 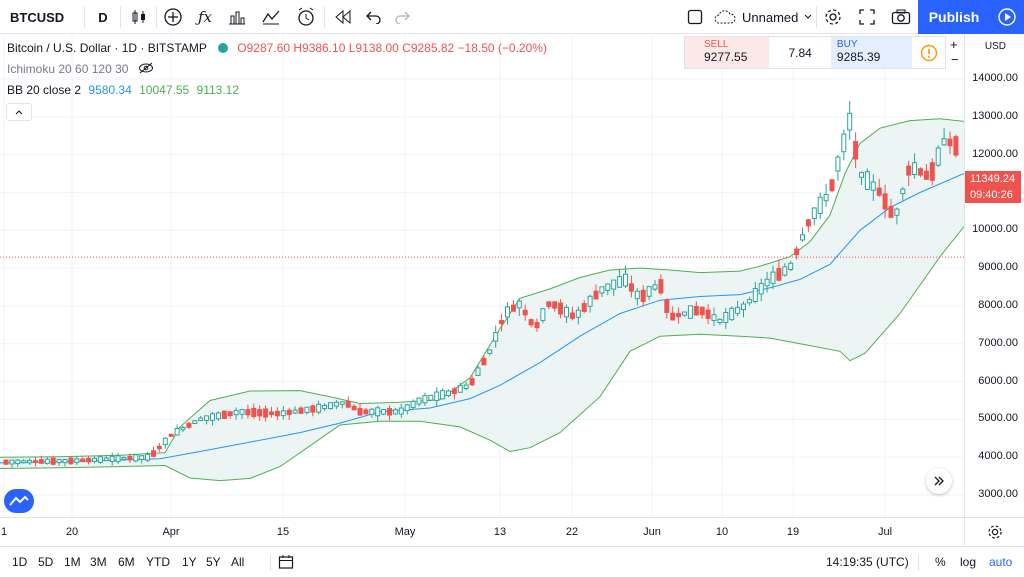 What do you see at coordinates (939, 481) in the screenshot?
I see `scroll-to-realtime-button` at bounding box center [939, 481].